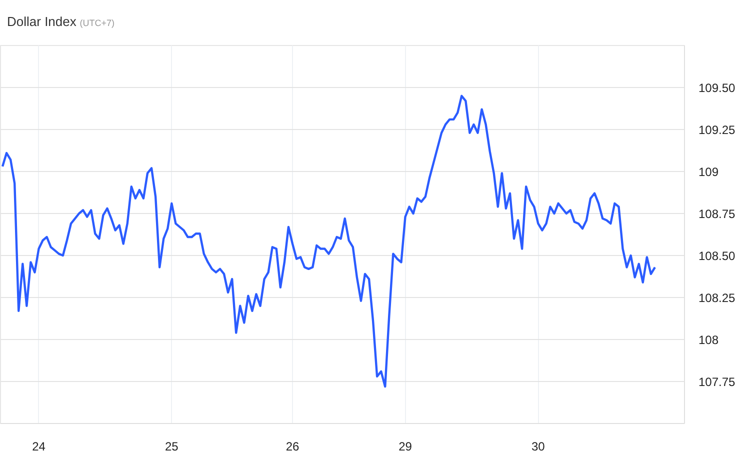 This screenshot has height=468, width=746. What do you see at coordinates (717, 214) in the screenshot?
I see `y-tick-label: 108.75` at bounding box center [717, 214].